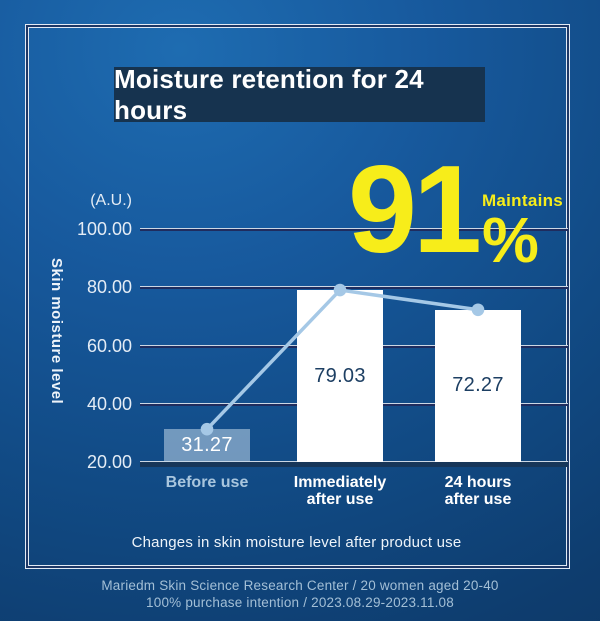 The width and height of the screenshot is (600, 621). I want to click on x-category-label: 24 hours after use, so click(478, 491).